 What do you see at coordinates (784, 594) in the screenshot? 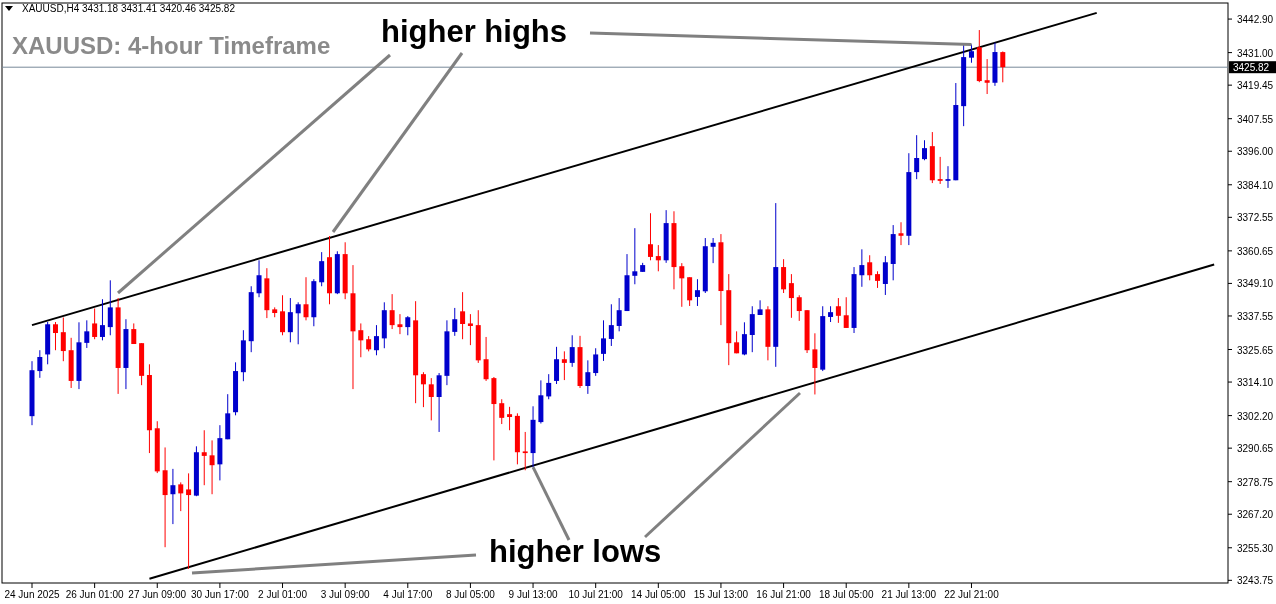
I see `x-tick-label: 16 Jul 21:00` at bounding box center [784, 594].